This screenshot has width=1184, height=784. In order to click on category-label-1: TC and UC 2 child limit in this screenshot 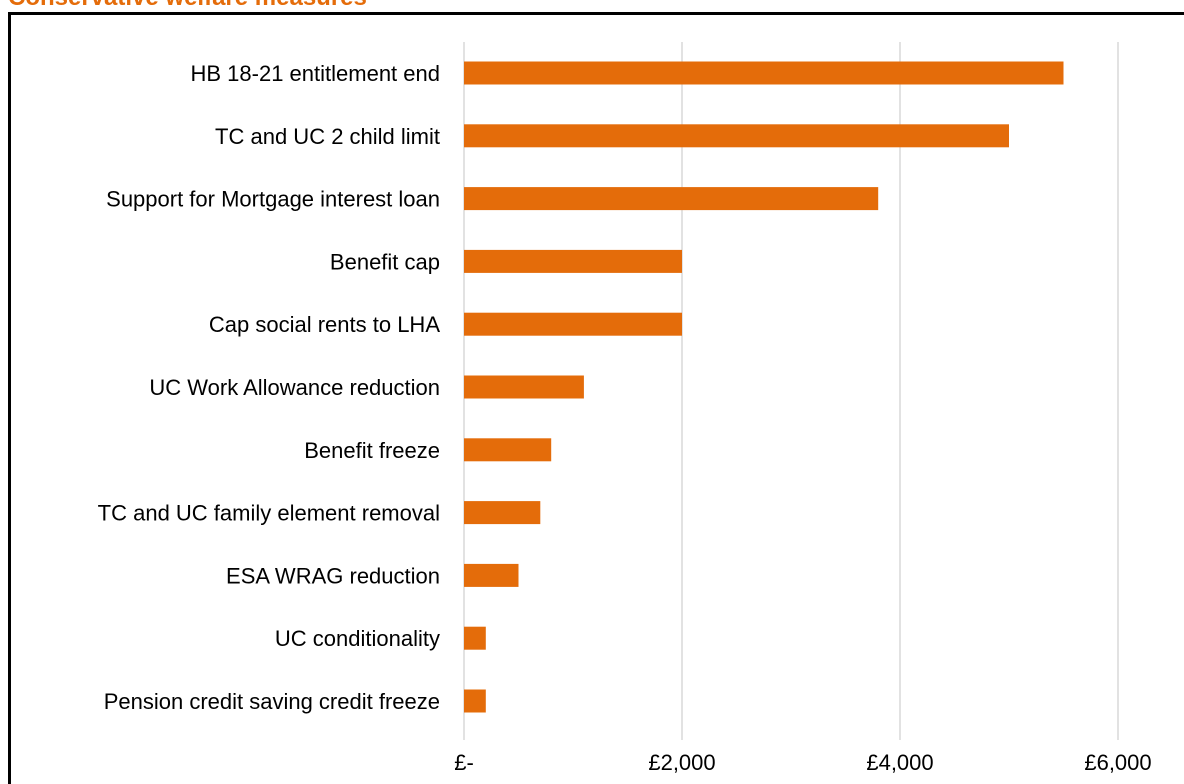, I will do `click(327, 136)`.